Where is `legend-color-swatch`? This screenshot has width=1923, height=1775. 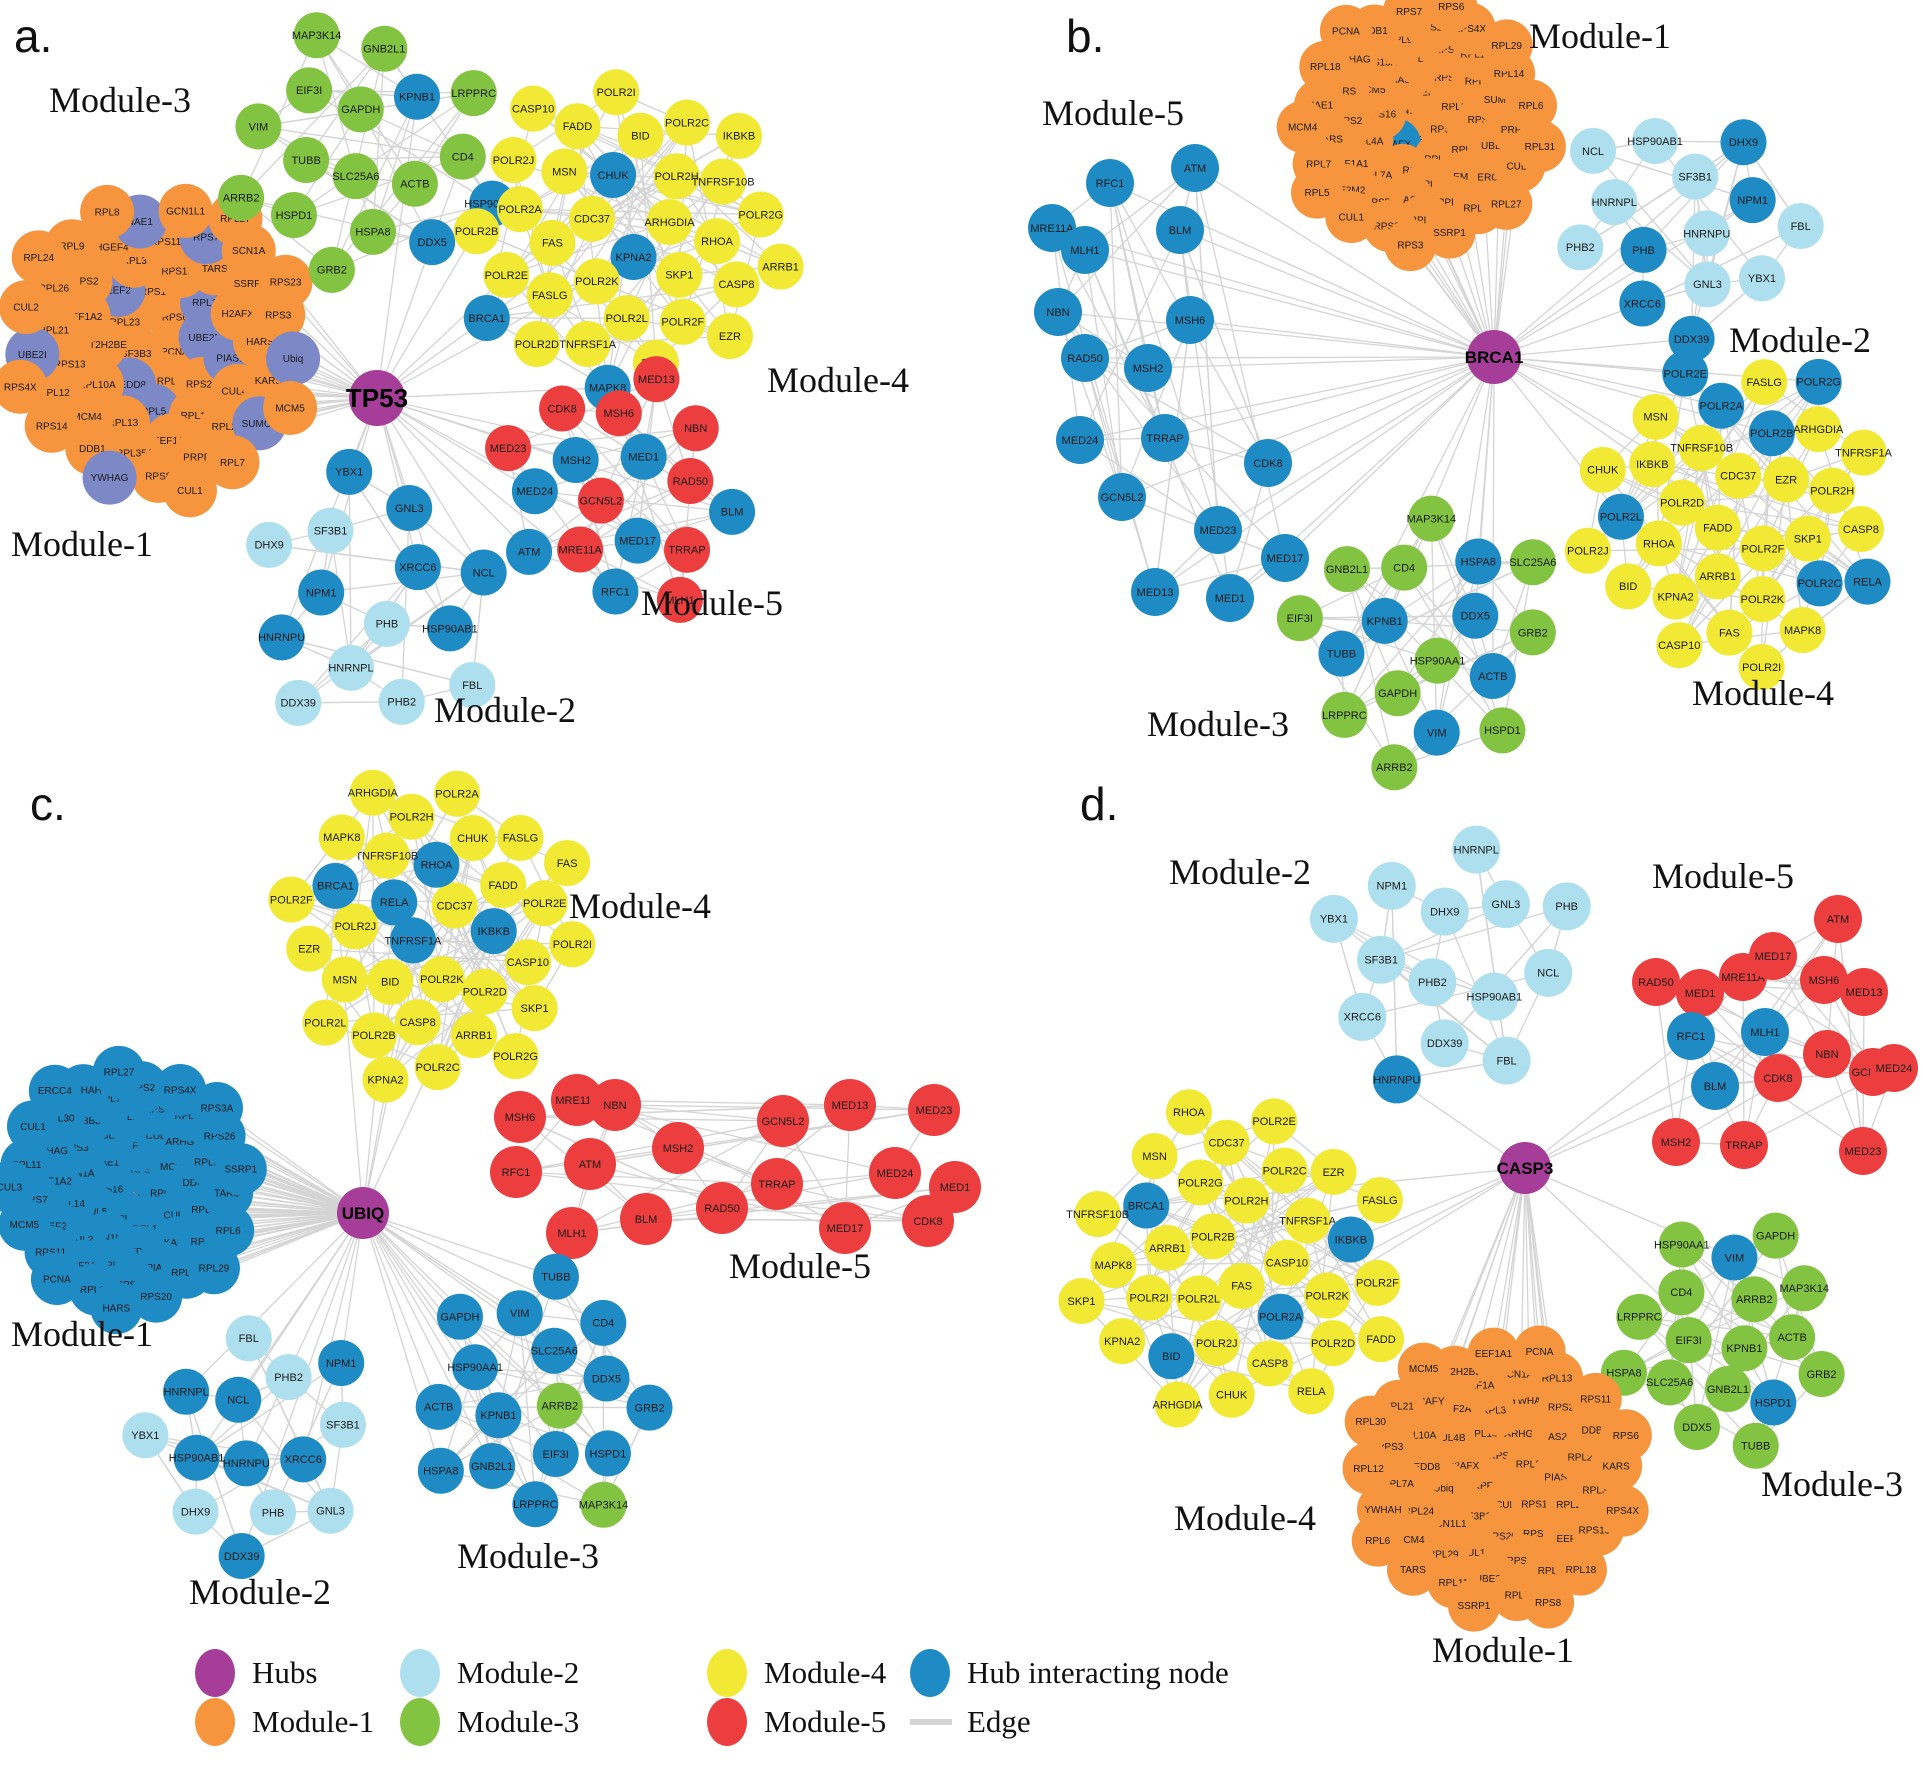
legend-color-swatch is located at coordinates (215, 1673).